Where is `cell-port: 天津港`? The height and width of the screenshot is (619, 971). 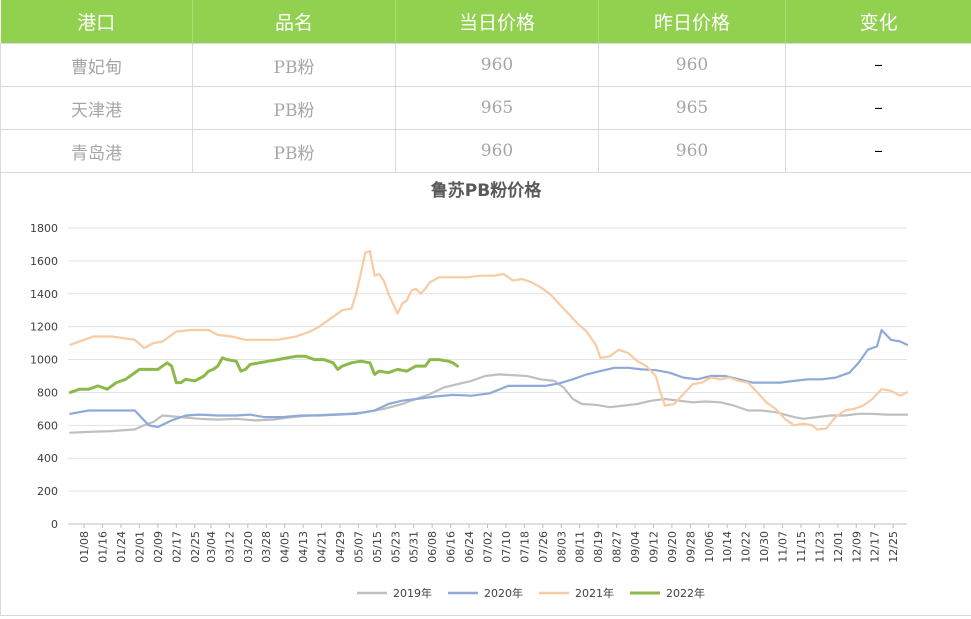 cell-port: 天津港 is located at coordinates (97, 108).